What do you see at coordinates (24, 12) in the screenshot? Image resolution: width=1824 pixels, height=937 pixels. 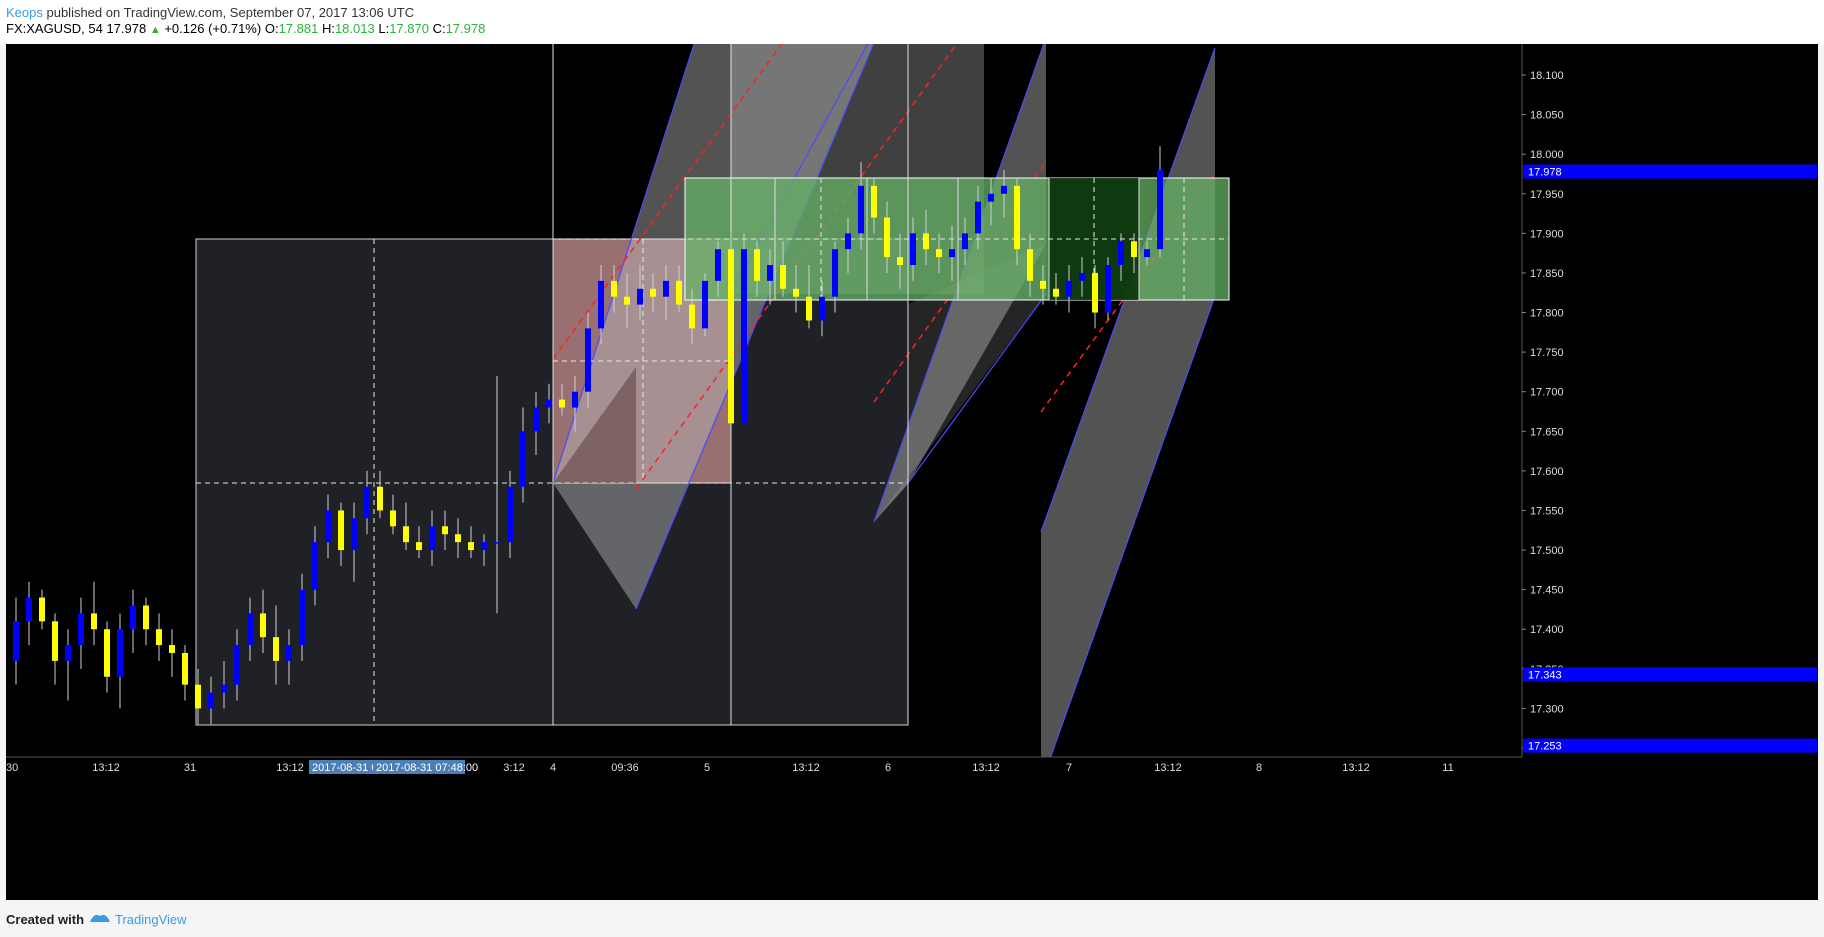 I see `author-link: Keops` at bounding box center [24, 12].